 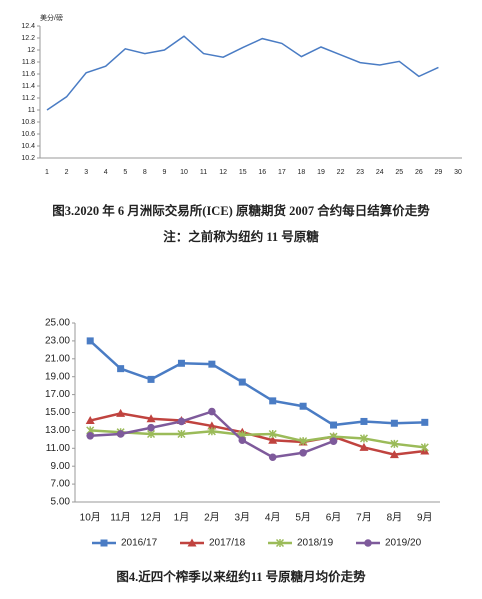 I want to click on x-tick-label: 3月, so click(x=243, y=518).